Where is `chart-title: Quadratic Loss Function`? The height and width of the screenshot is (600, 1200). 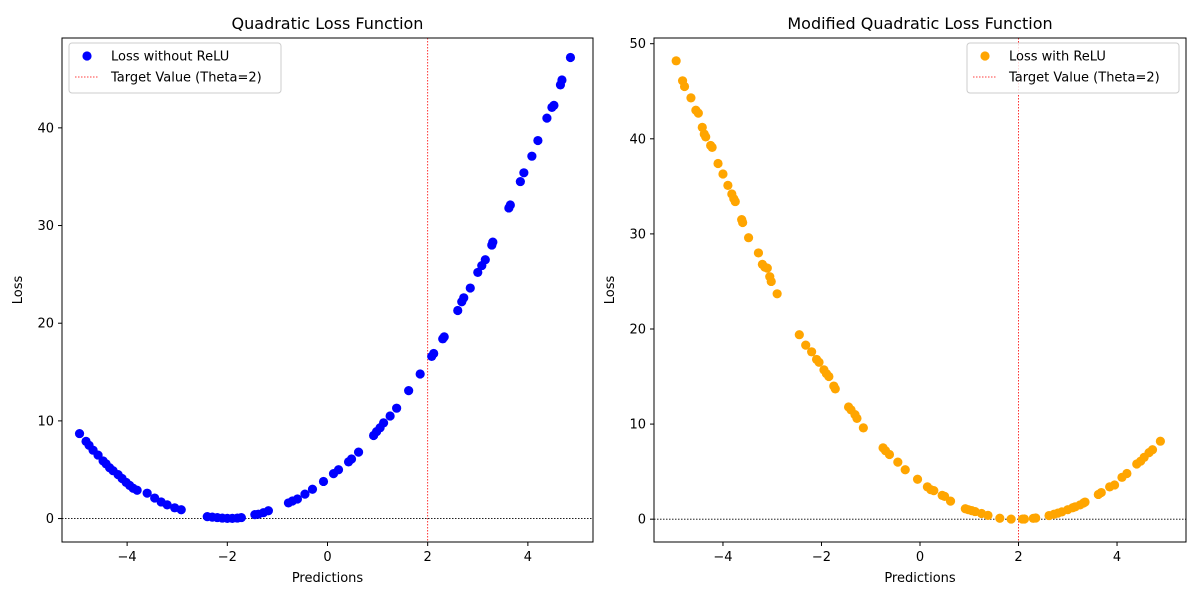
chart-title: Quadratic Loss Function is located at coordinates (328, 23).